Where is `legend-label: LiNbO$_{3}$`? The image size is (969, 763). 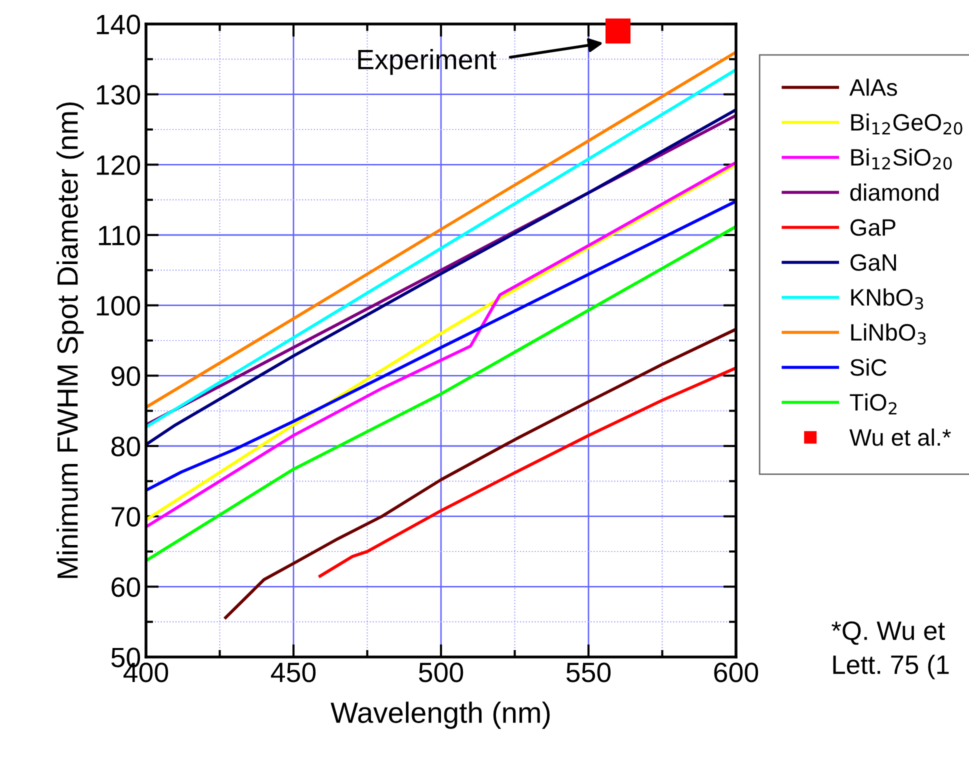
legend-label: LiNbO$_{3}$ is located at coordinates (888, 334).